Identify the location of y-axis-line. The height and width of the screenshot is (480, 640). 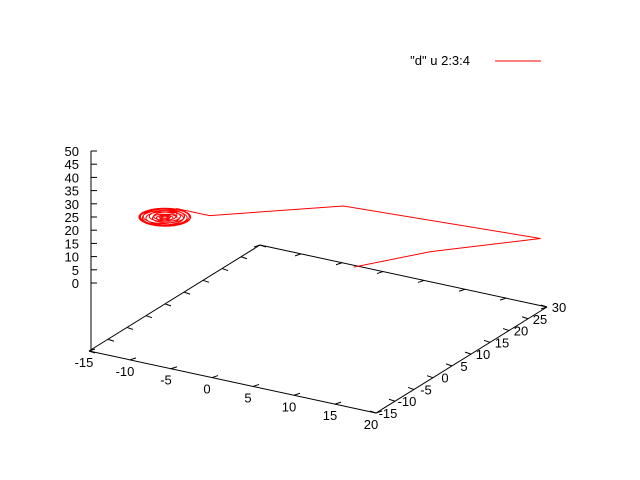
(461, 360).